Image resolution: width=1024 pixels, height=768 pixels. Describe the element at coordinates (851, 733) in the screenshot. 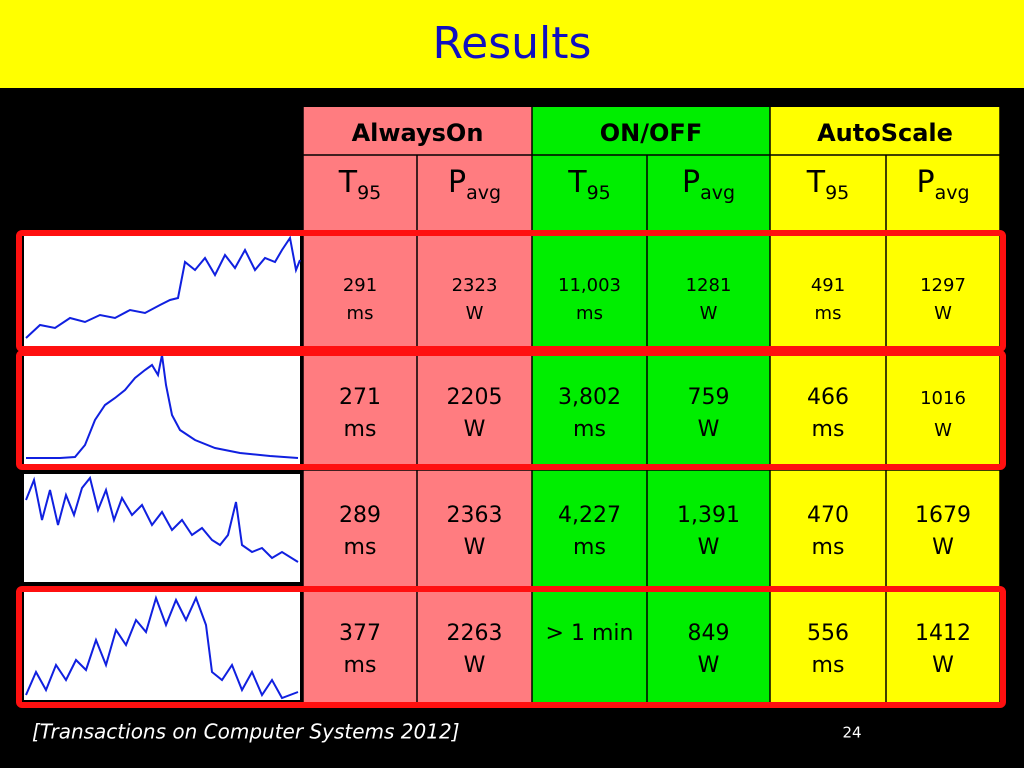

I see `page-number: 24` at that location.